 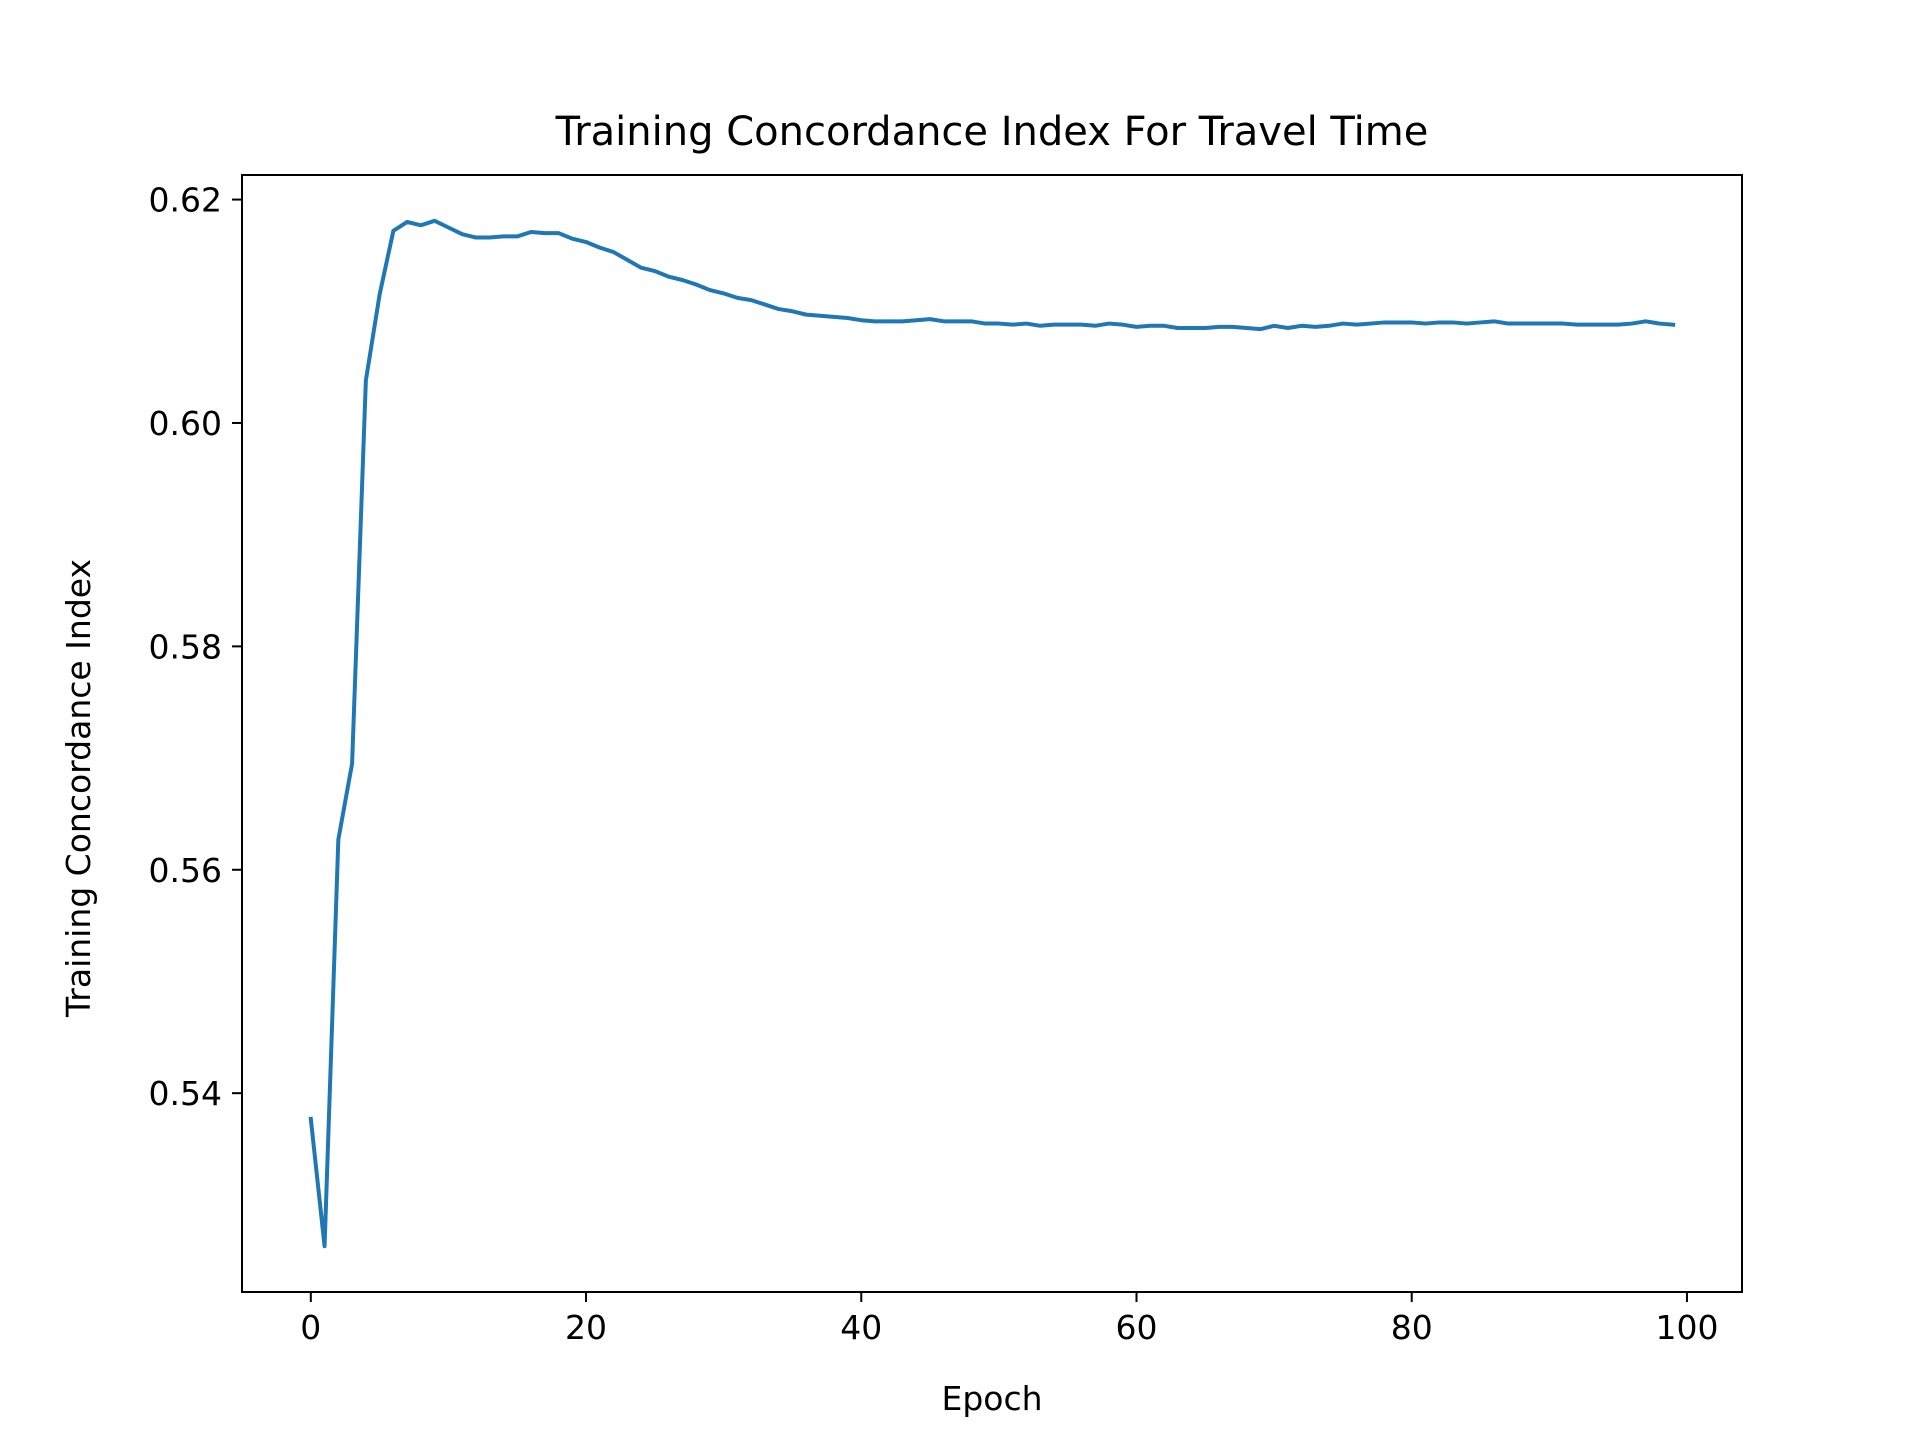 I want to click on y-tick-label-2: 0.58, so click(x=185, y=646).